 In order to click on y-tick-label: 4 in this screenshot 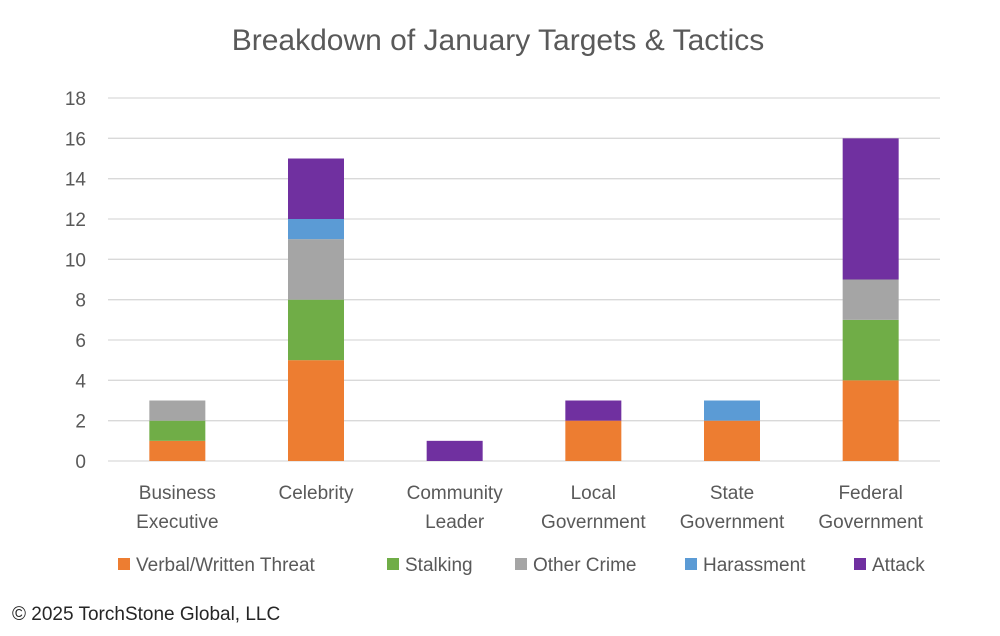, I will do `click(80, 381)`.